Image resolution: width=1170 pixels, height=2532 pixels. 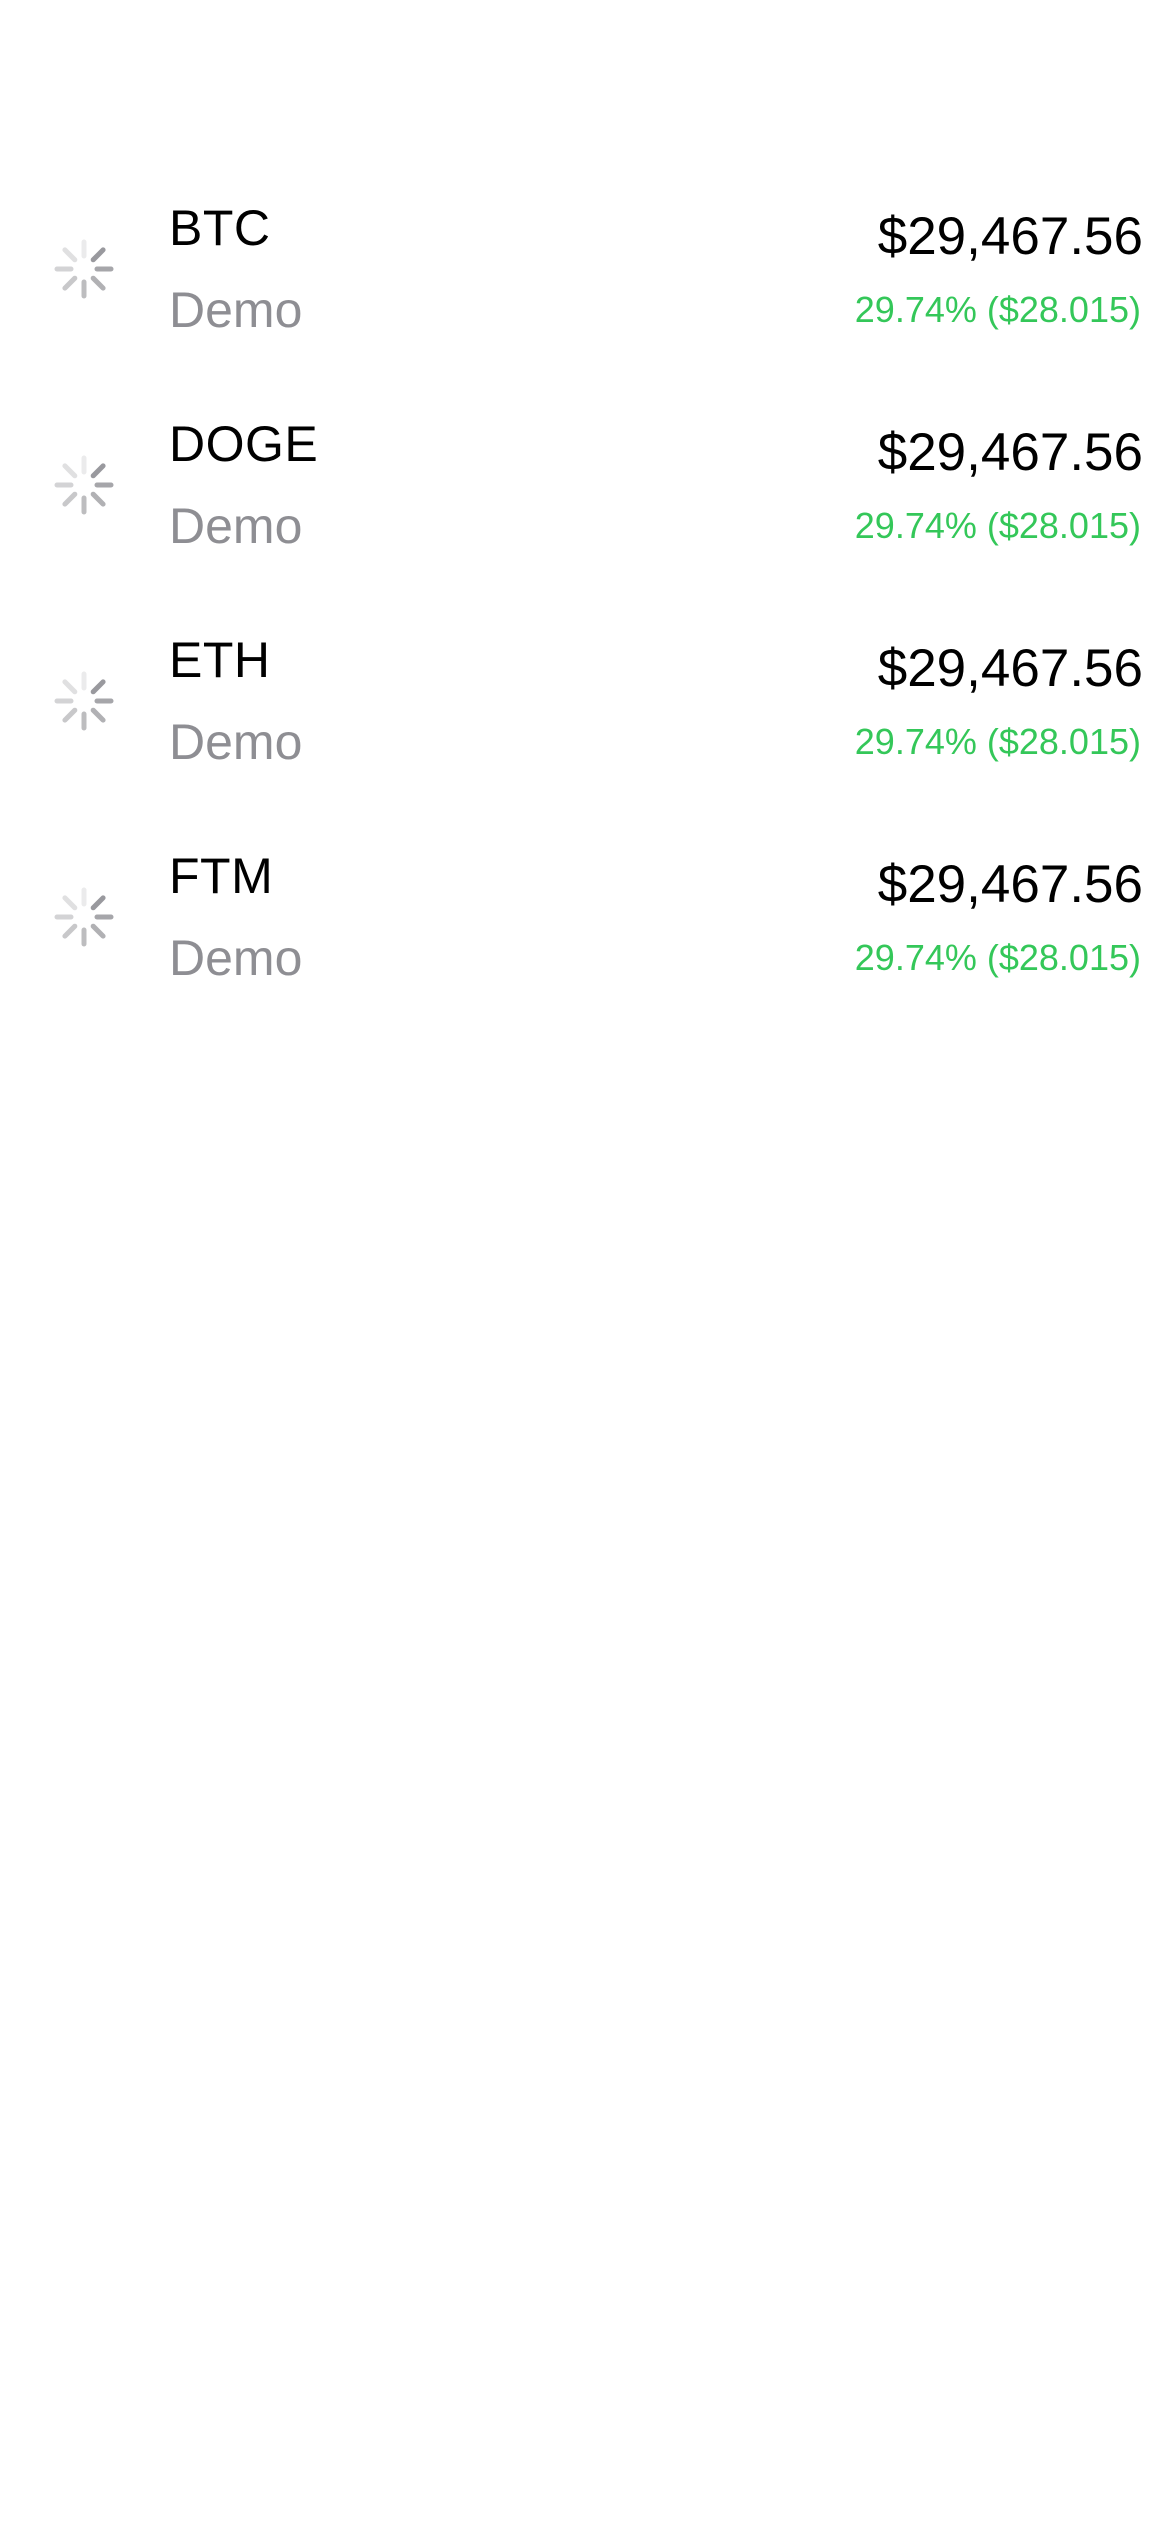 I want to click on asset-symbol: FTM, so click(x=221, y=876).